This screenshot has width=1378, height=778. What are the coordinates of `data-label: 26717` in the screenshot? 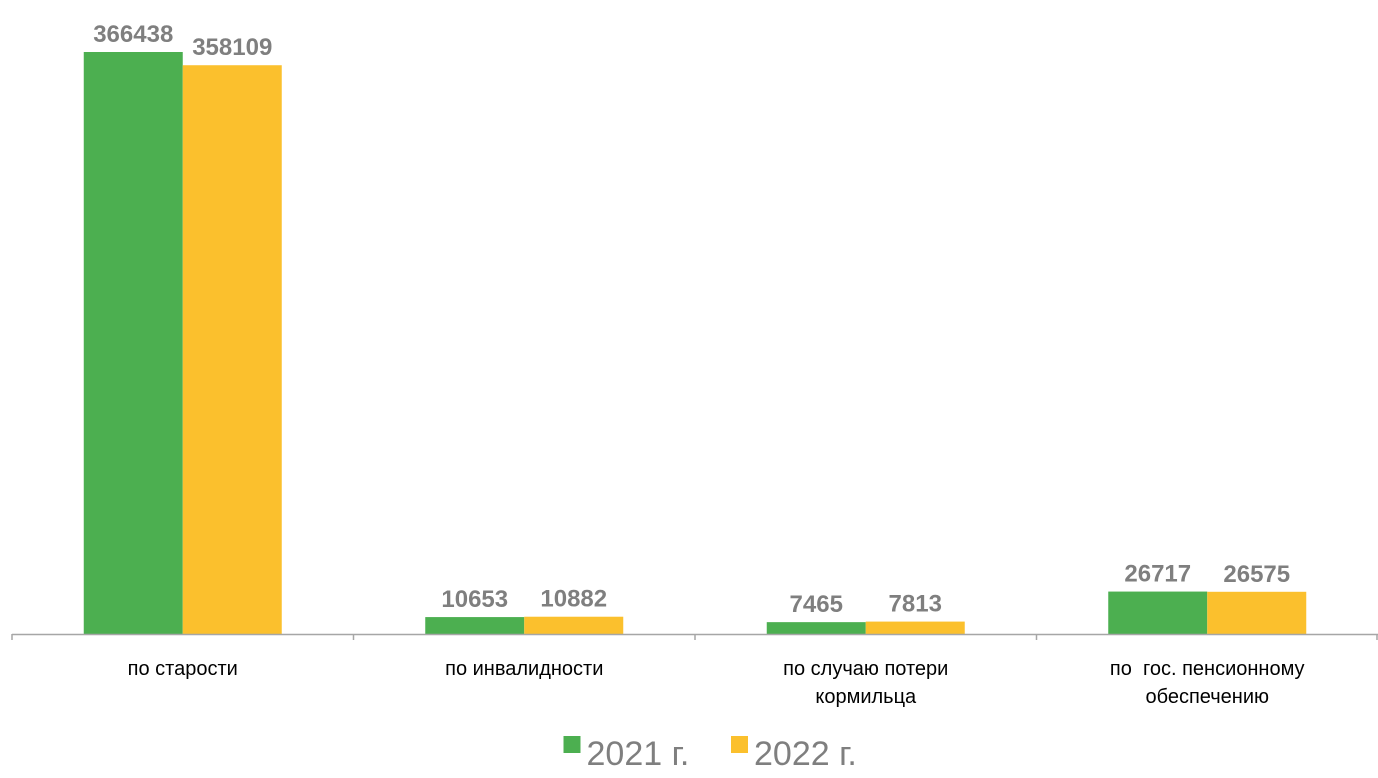 It's located at (1157, 574).